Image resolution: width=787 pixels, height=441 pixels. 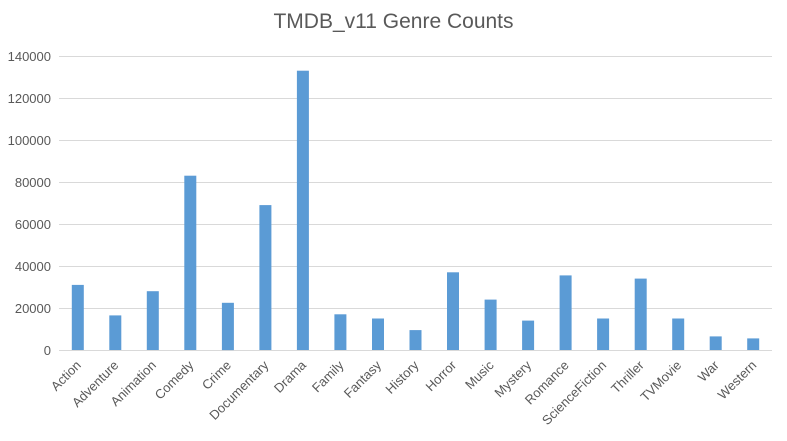 I want to click on y-tick-label: 60000, so click(x=33, y=224).